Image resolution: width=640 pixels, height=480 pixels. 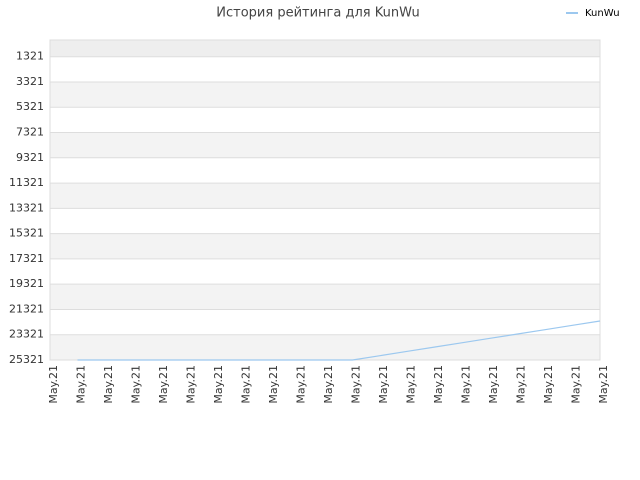 What do you see at coordinates (26, 207) in the screenshot?
I see `y-tick-label: 13321` at bounding box center [26, 207].